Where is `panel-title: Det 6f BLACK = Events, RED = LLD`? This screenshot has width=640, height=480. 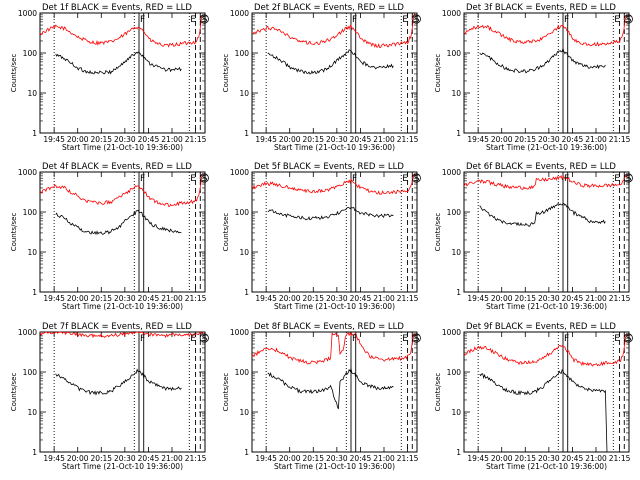
panel-title: Det 6f BLACK = Events, RED = LLD is located at coordinates (541, 167).